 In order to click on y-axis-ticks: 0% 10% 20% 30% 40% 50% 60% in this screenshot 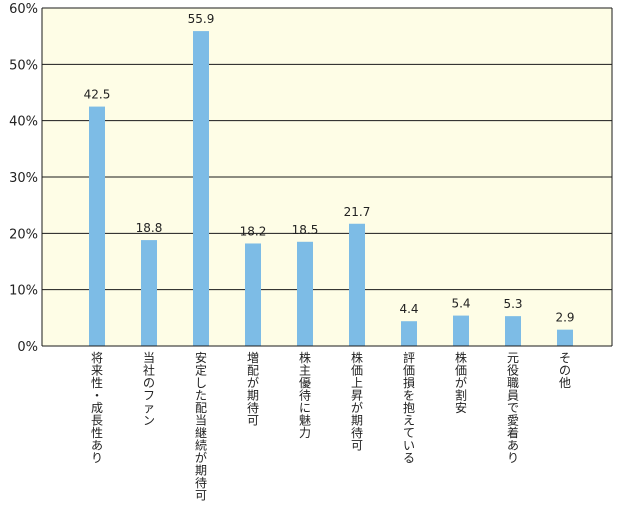, I will do `click(23, 178)`.